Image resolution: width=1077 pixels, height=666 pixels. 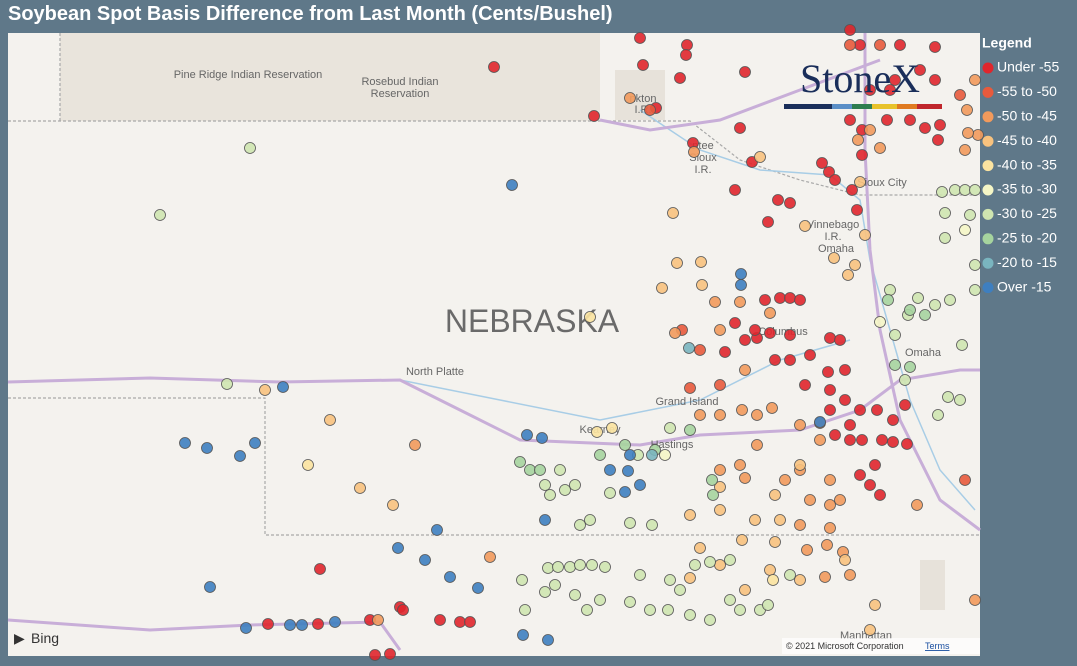 What do you see at coordinates (702, 170) in the screenshot?
I see `map-label: I.R.` at bounding box center [702, 170].